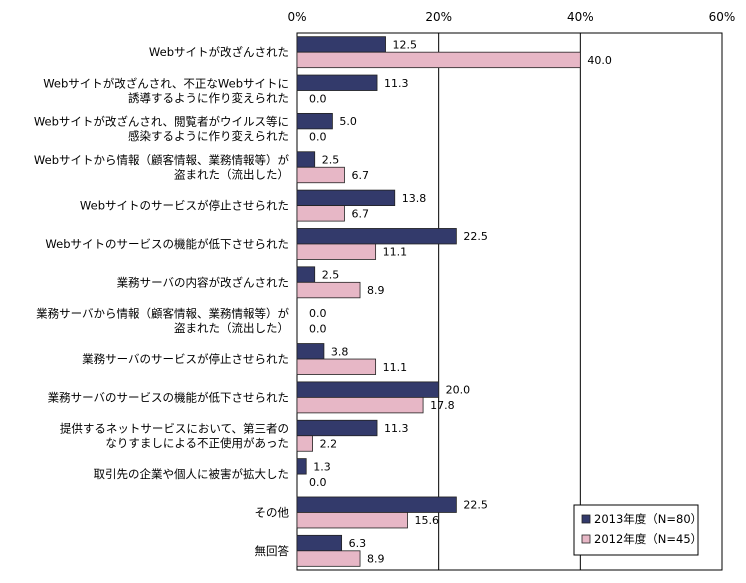 The width and height of the screenshot is (746, 583). What do you see at coordinates (185, 359) in the screenshot?
I see `category-label: 業務サーバのサービスが停止させられた` at bounding box center [185, 359].